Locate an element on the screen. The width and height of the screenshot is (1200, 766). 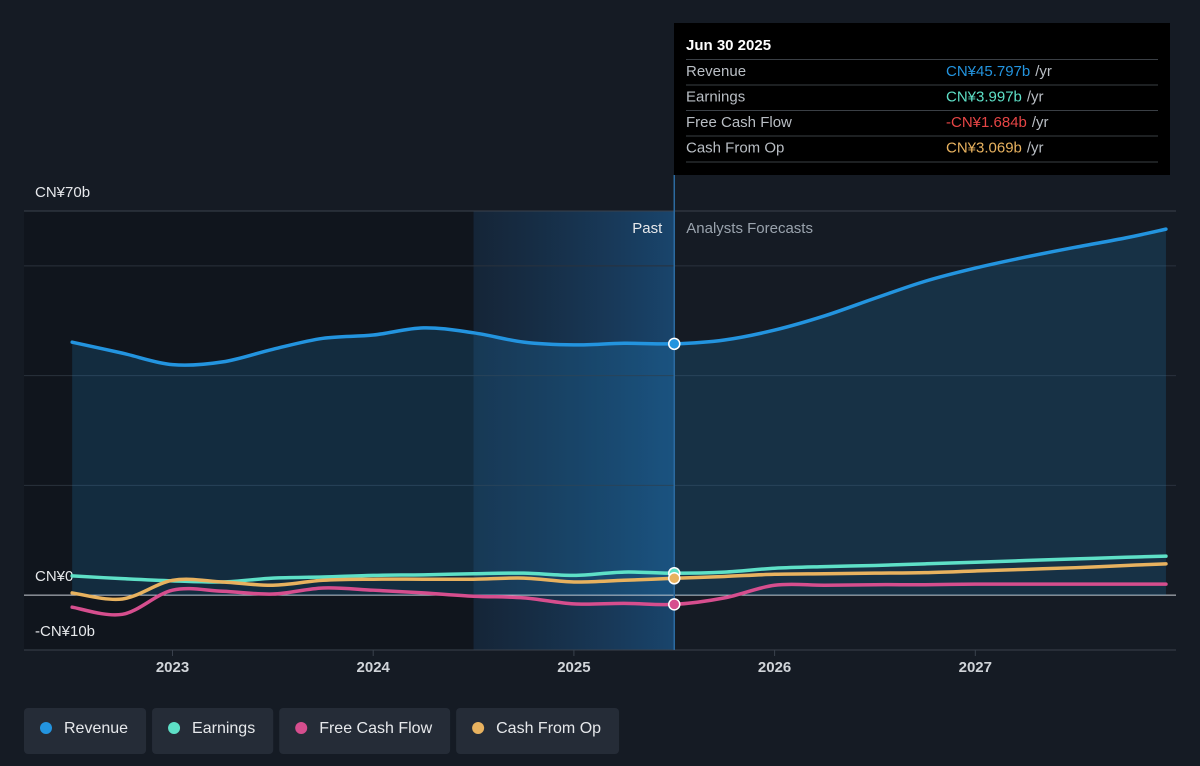
x-tick-label: 2027 is located at coordinates (975, 667).